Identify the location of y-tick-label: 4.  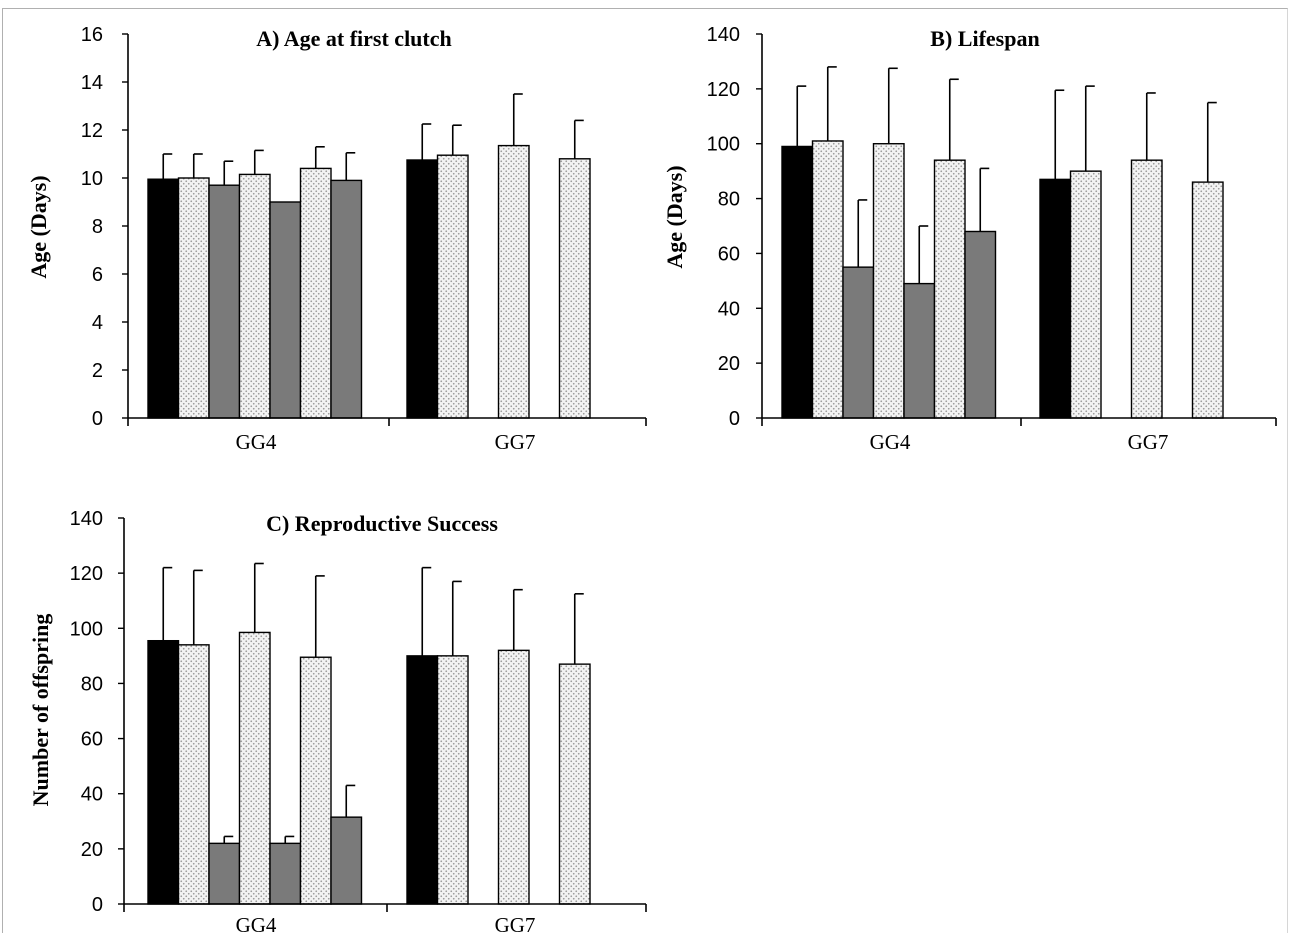
(97, 323).